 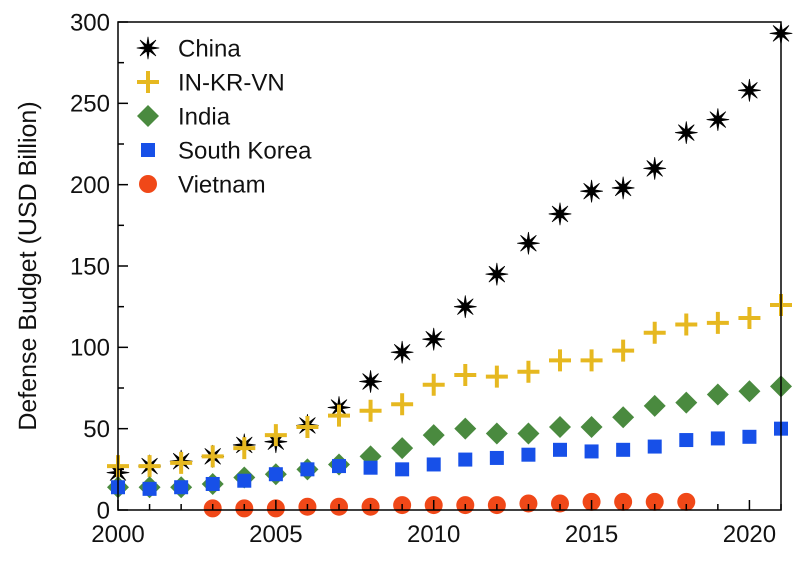 I want to click on x-tick-label: 2015, so click(x=591, y=534).